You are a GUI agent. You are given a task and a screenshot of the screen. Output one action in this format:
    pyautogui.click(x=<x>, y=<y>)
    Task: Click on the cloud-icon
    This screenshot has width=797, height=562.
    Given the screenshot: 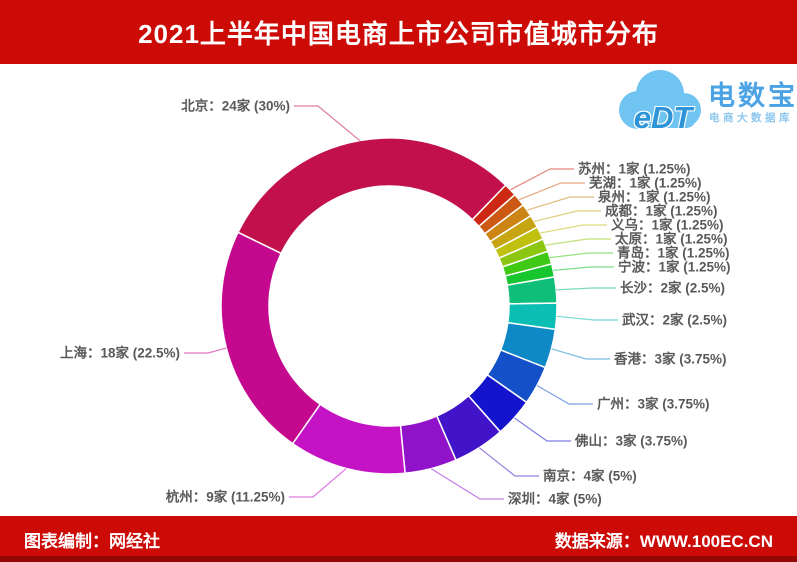 What is the action you would take?
    pyautogui.click(x=660, y=99)
    